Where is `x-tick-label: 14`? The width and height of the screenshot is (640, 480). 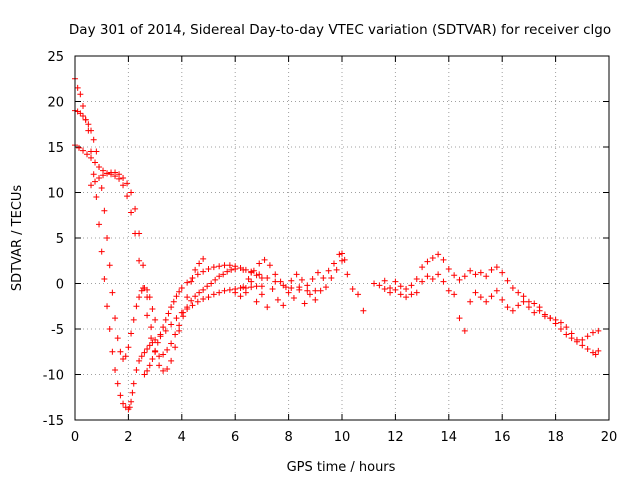
x-tick-label: 14 is located at coordinates (449, 437).